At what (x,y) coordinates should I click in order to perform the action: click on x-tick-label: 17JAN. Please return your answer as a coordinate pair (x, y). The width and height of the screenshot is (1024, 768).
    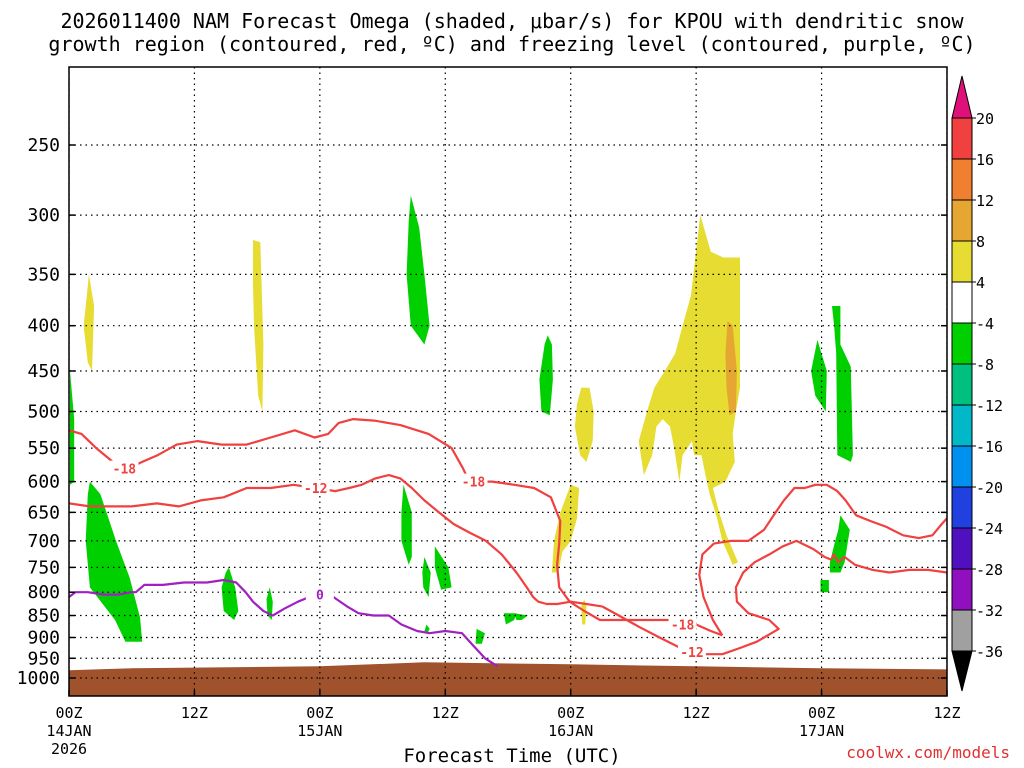
    Looking at the image, I should click on (821, 731).